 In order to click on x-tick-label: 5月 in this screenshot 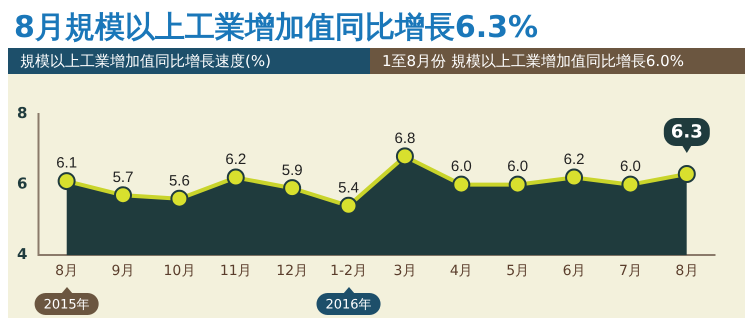, I will do `click(518, 271)`.